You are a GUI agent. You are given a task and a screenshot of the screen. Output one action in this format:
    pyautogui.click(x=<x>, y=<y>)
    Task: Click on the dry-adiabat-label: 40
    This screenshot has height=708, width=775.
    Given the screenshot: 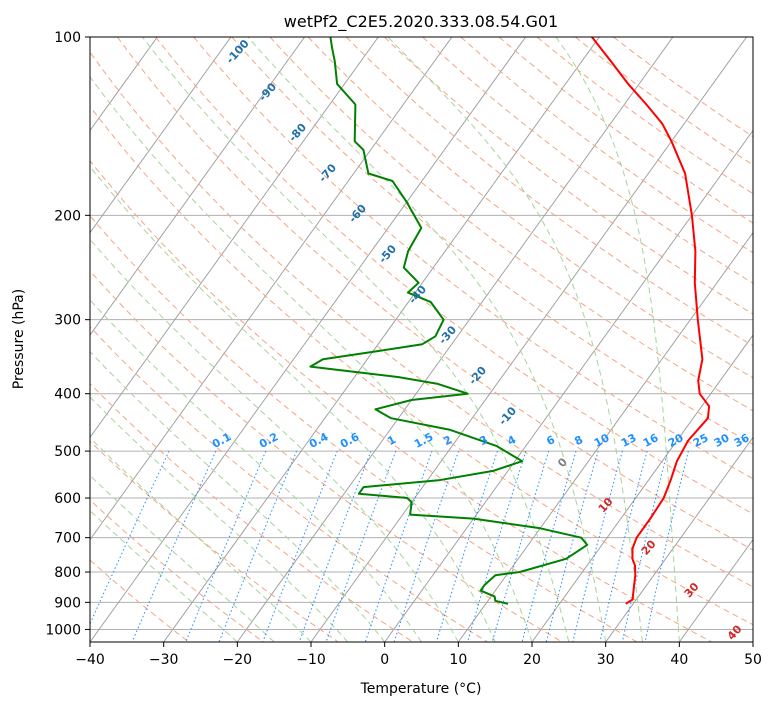 What is the action you would take?
    pyautogui.click(x=735, y=632)
    